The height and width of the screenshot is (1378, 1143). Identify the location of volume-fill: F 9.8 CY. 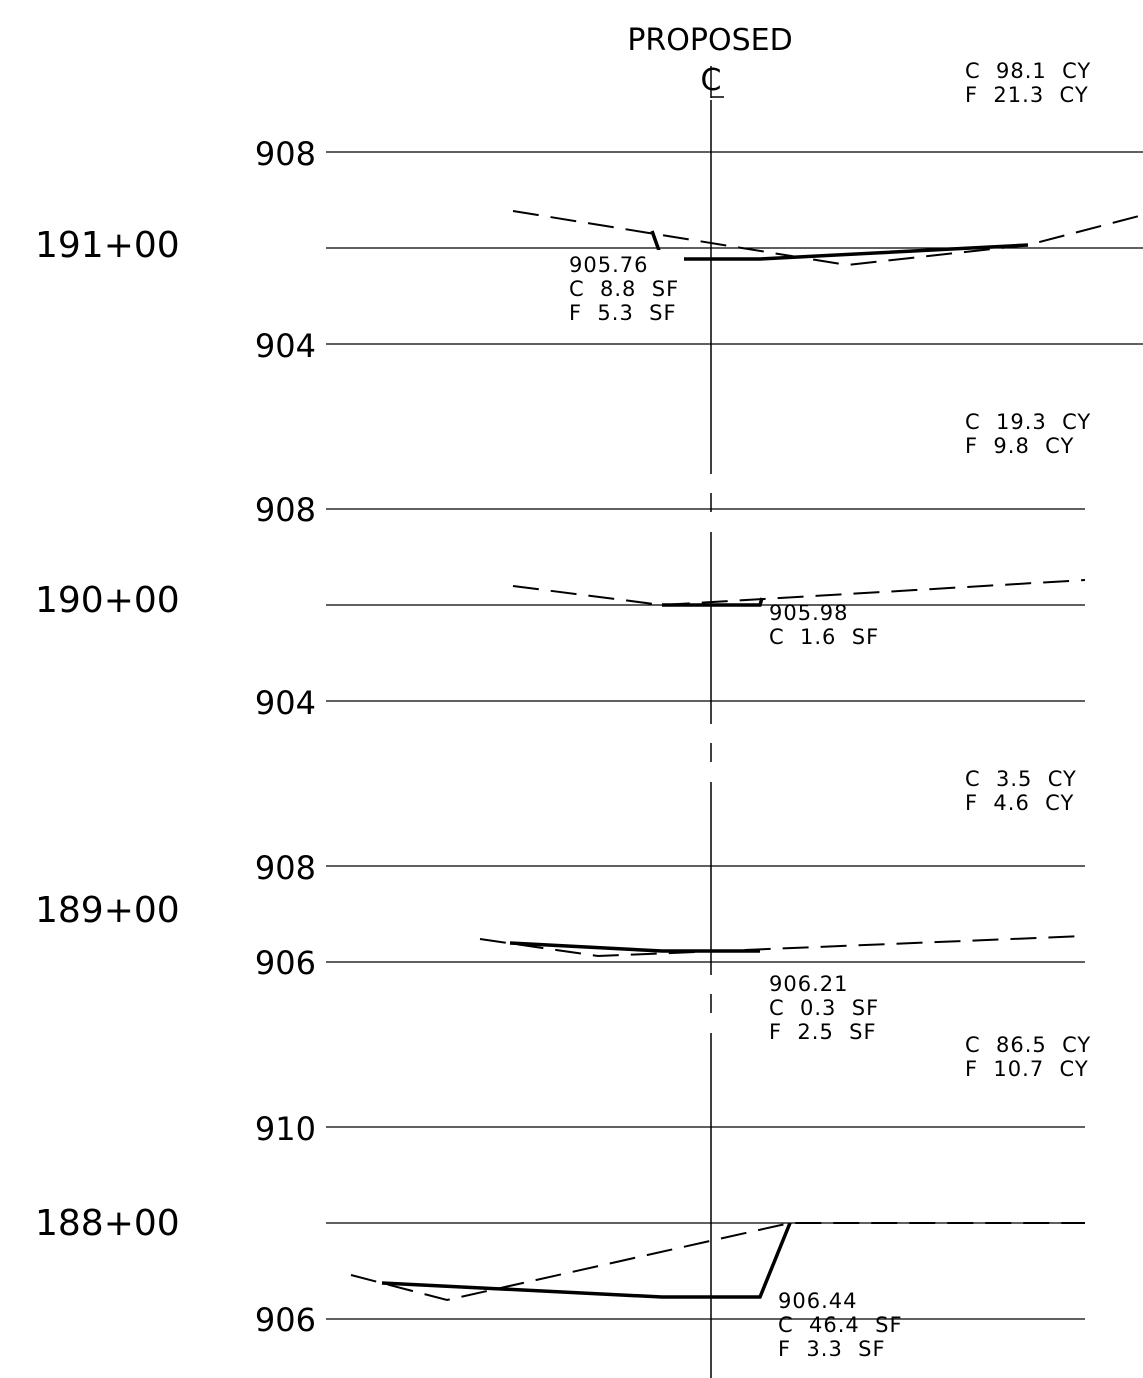
(1019, 446).